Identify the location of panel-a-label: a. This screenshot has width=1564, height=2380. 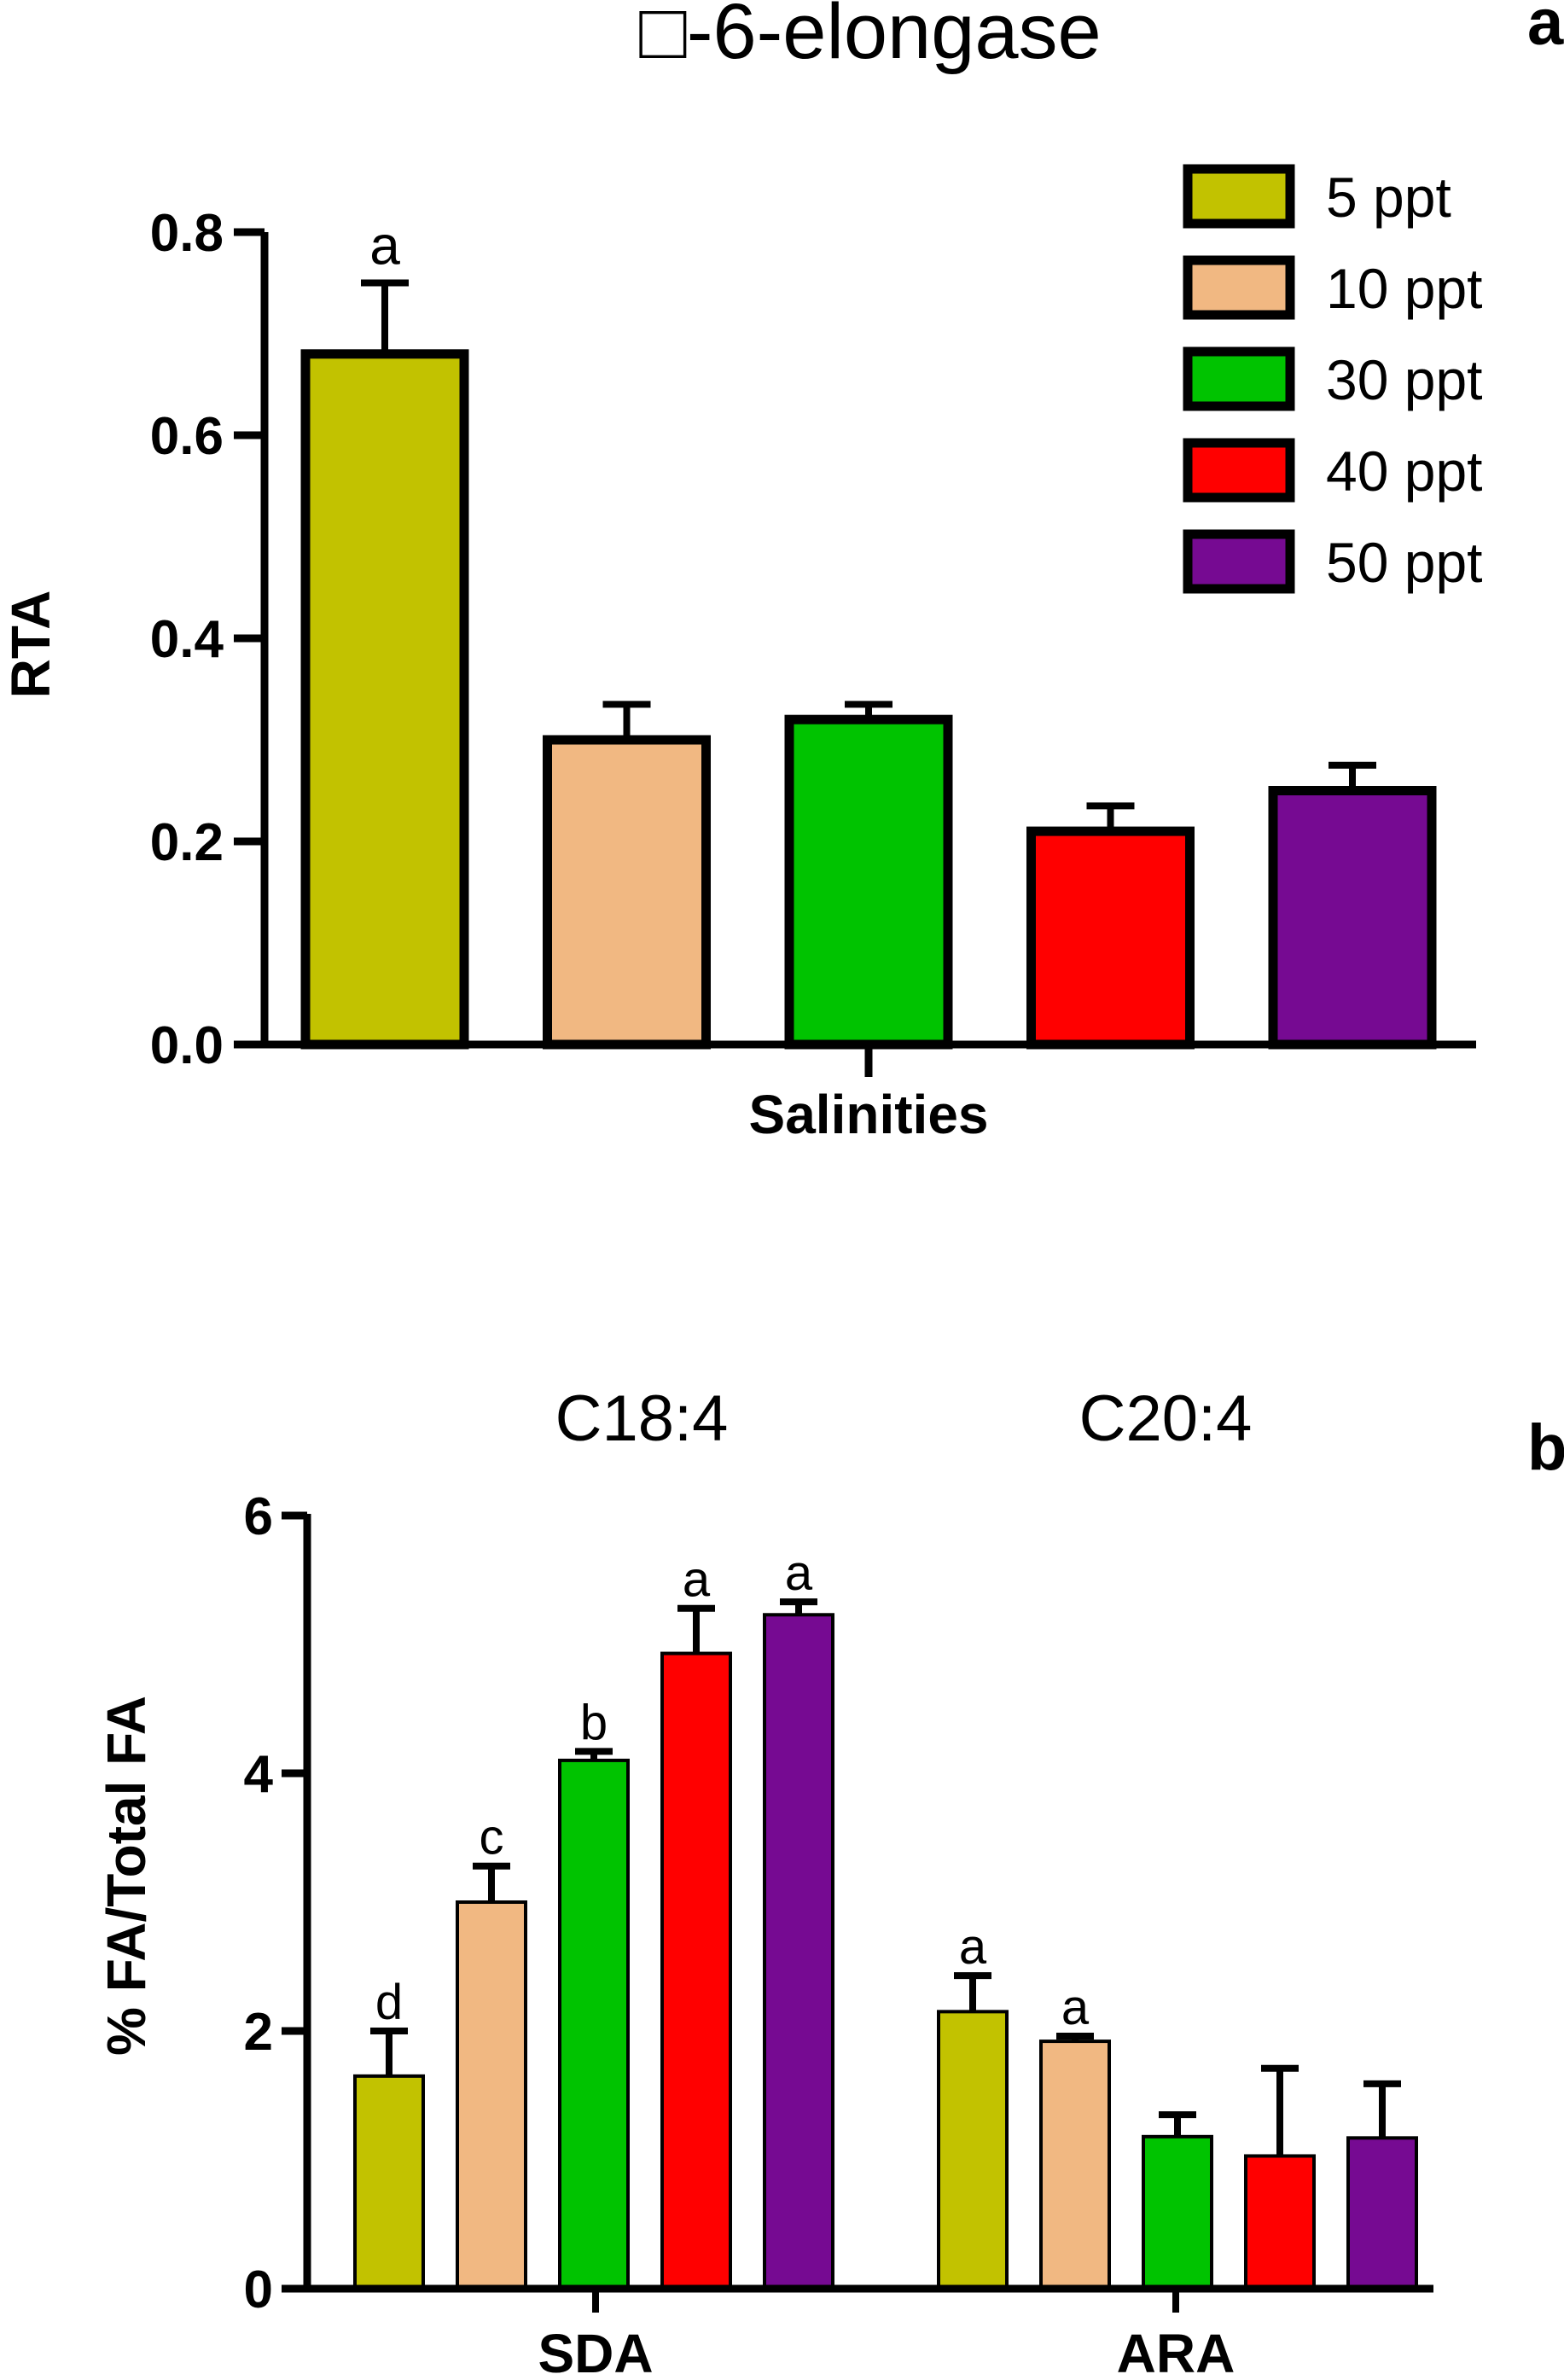
(1545, 30).